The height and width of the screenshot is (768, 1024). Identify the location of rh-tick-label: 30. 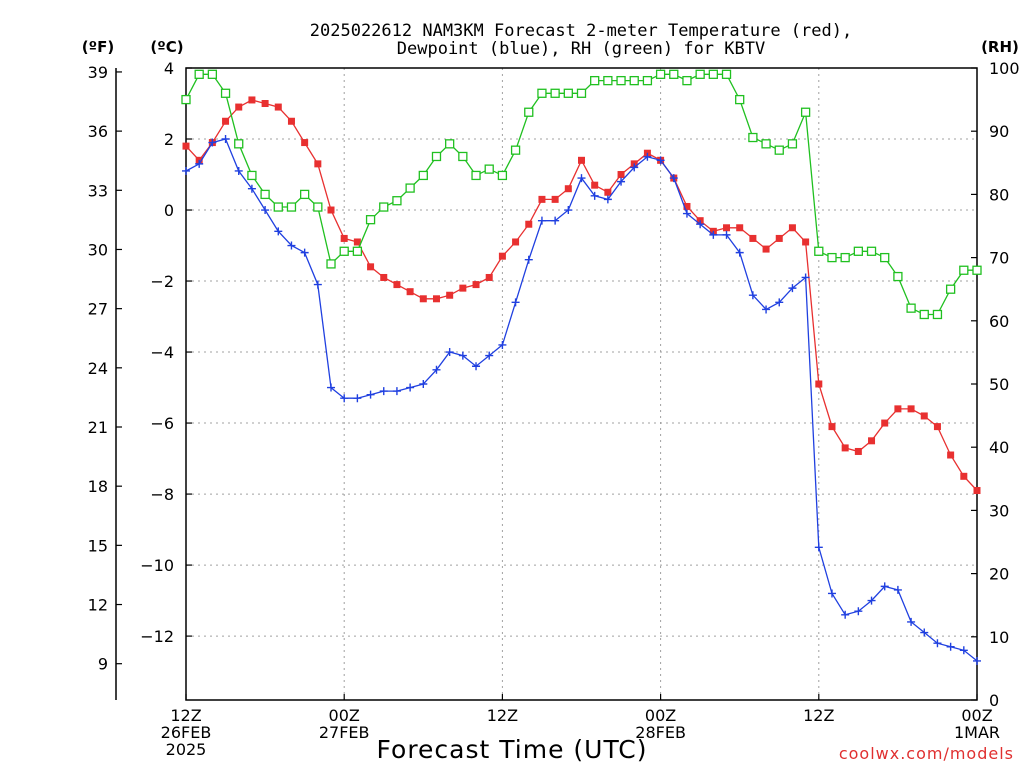
(999, 510).